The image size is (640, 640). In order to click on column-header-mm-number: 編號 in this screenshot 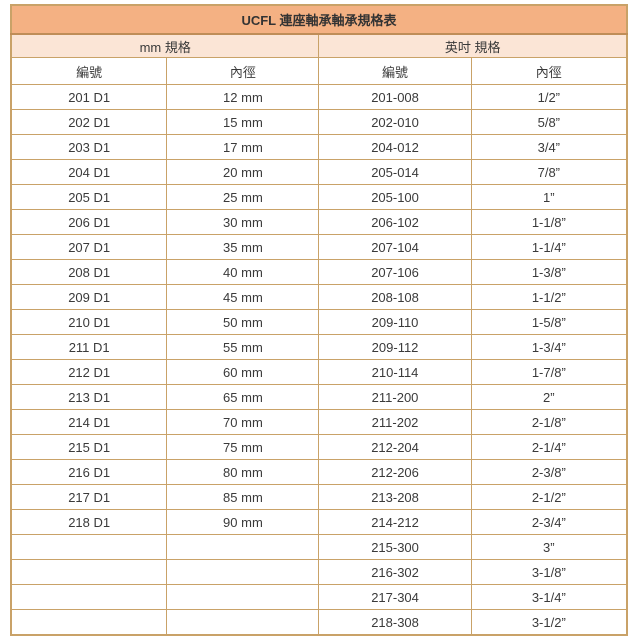, I will do `click(89, 71)`.